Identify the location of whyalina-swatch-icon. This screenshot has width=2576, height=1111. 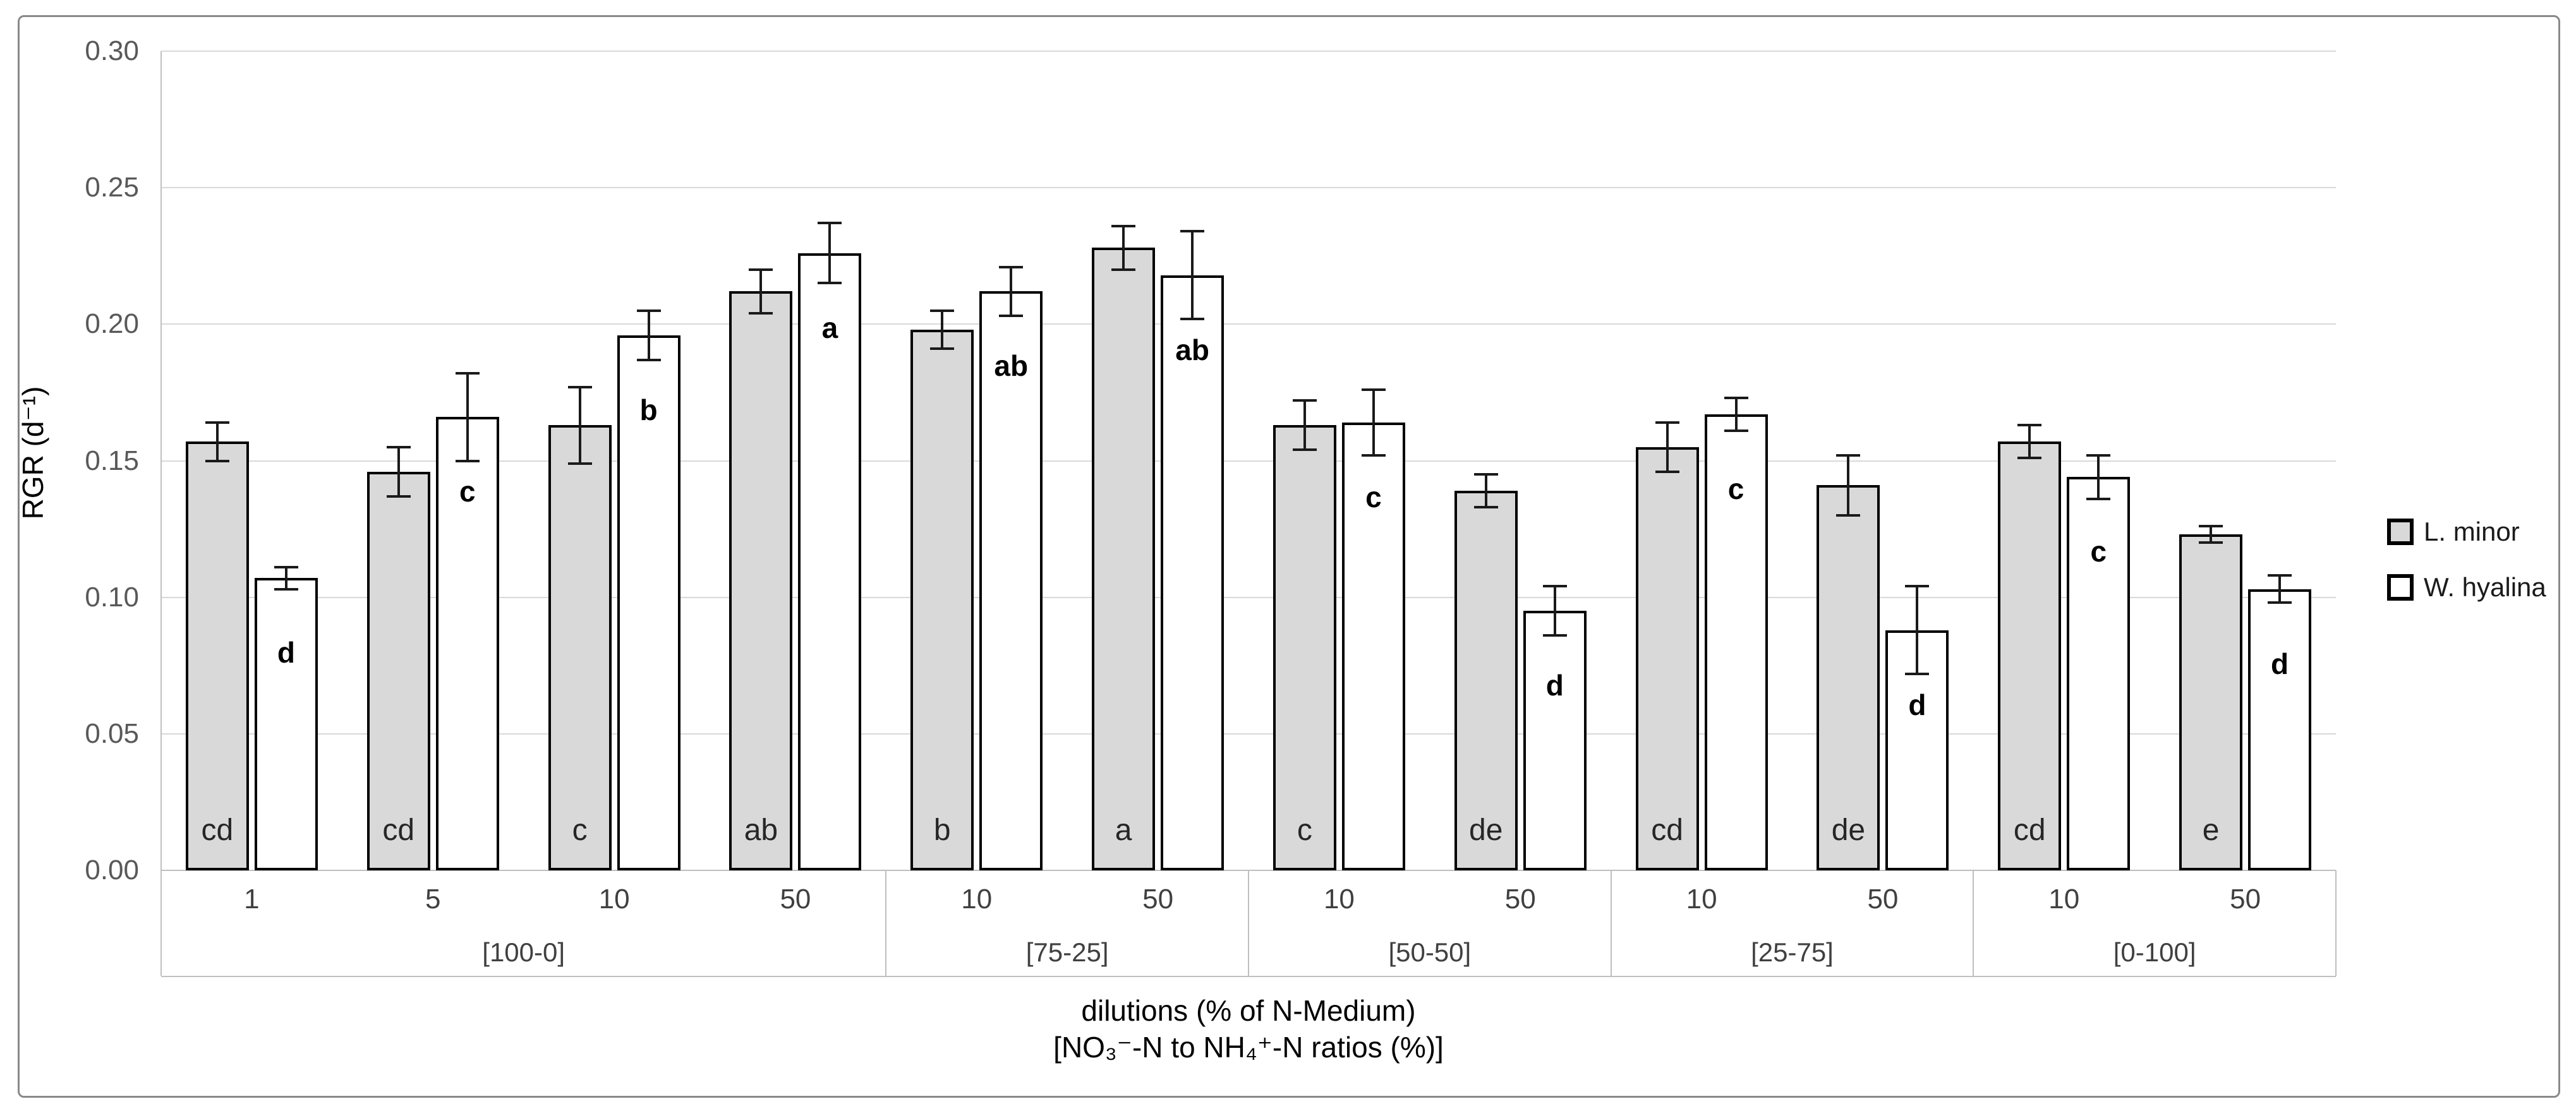
(2400, 587).